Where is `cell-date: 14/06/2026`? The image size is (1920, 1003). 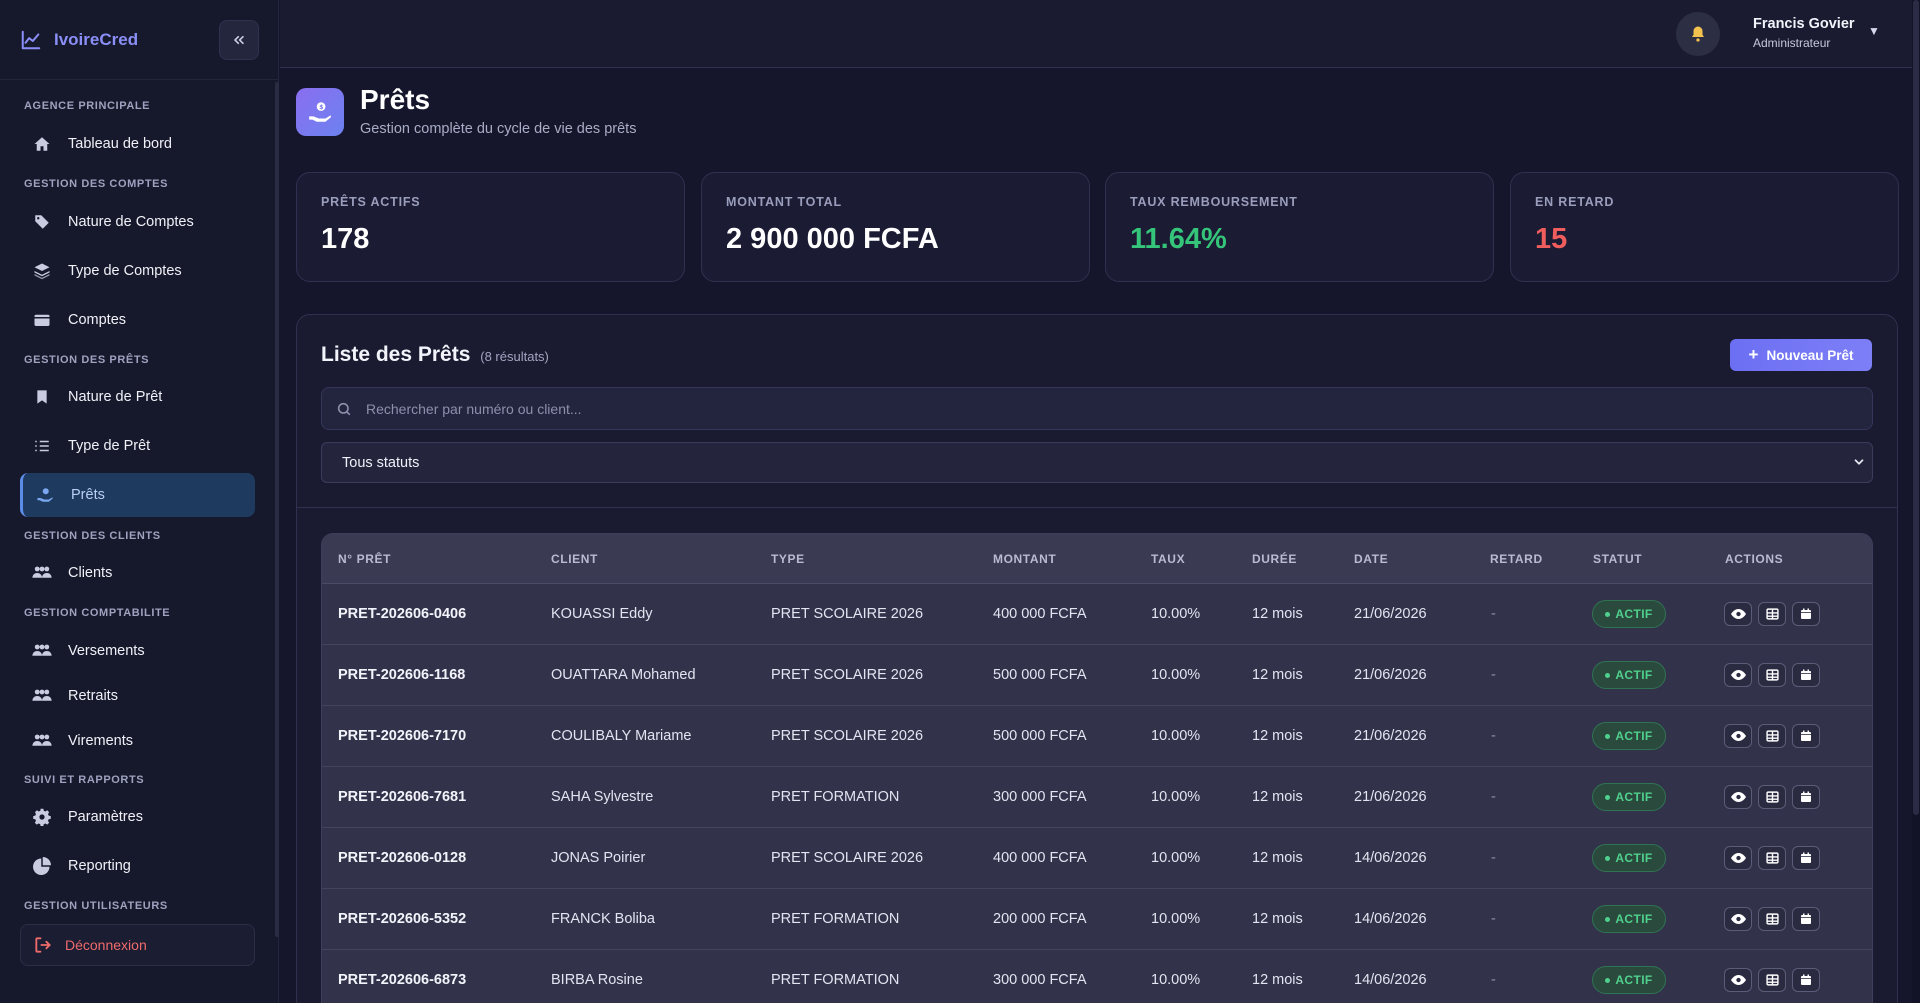 cell-date: 14/06/2026 is located at coordinates (1390, 980).